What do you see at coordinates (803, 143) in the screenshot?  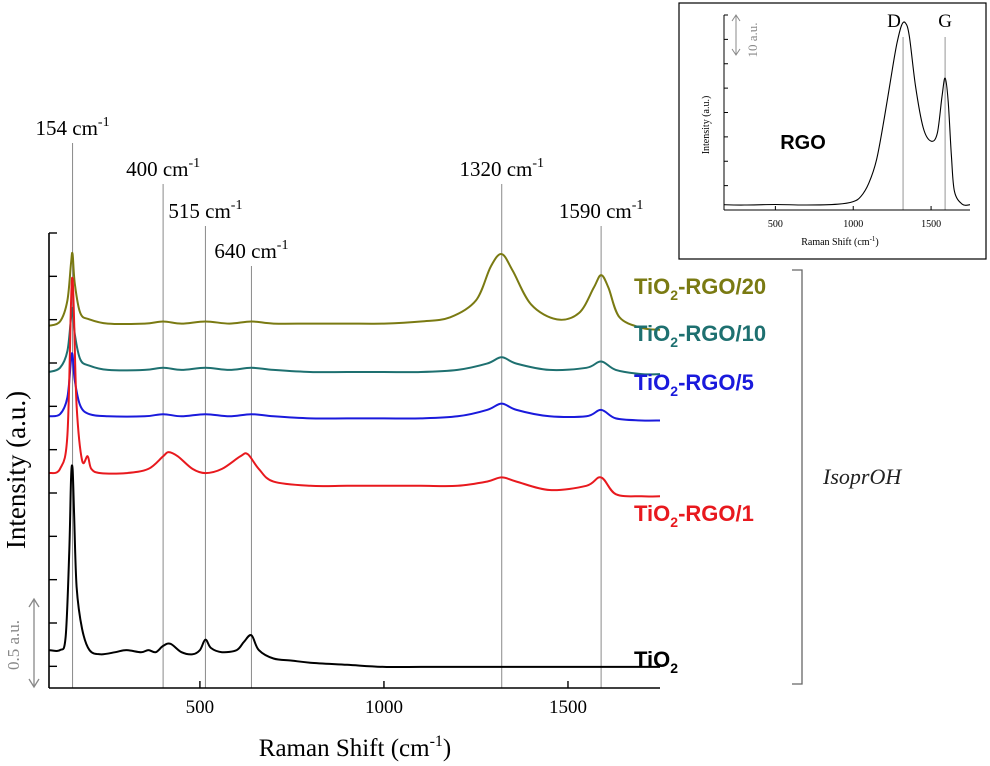 I see `inset-title: RGO` at bounding box center [803, 143].